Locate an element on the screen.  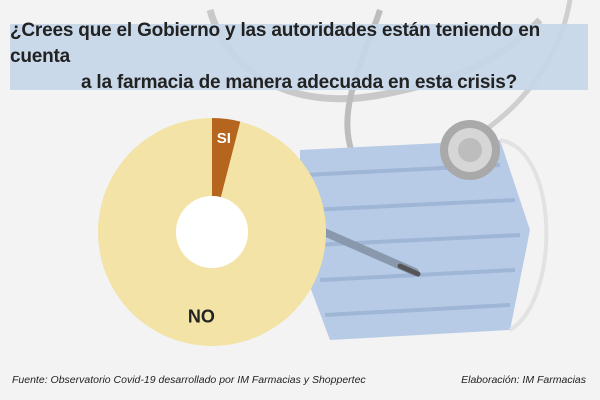
slice-si is located at coordinates (226, 158).